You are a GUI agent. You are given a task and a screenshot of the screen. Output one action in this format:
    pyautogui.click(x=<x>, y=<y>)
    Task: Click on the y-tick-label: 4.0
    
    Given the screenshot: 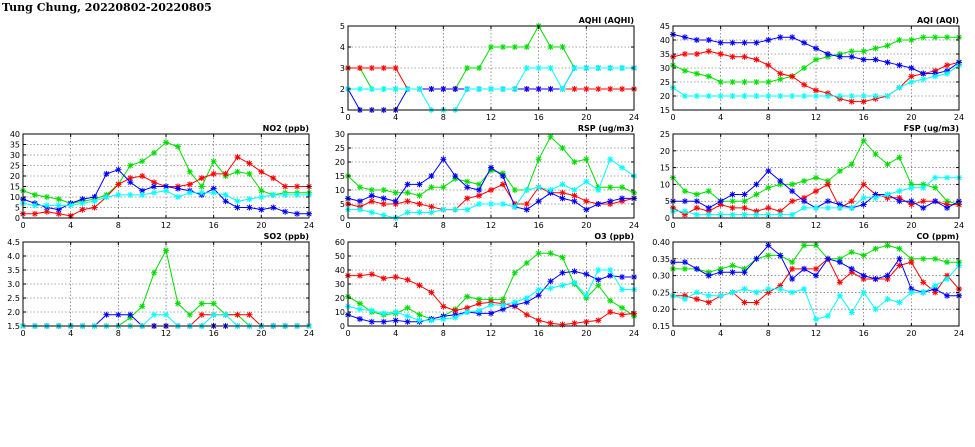 What is the action you would take?
    pyautogui.click(x=13, y=256)
    